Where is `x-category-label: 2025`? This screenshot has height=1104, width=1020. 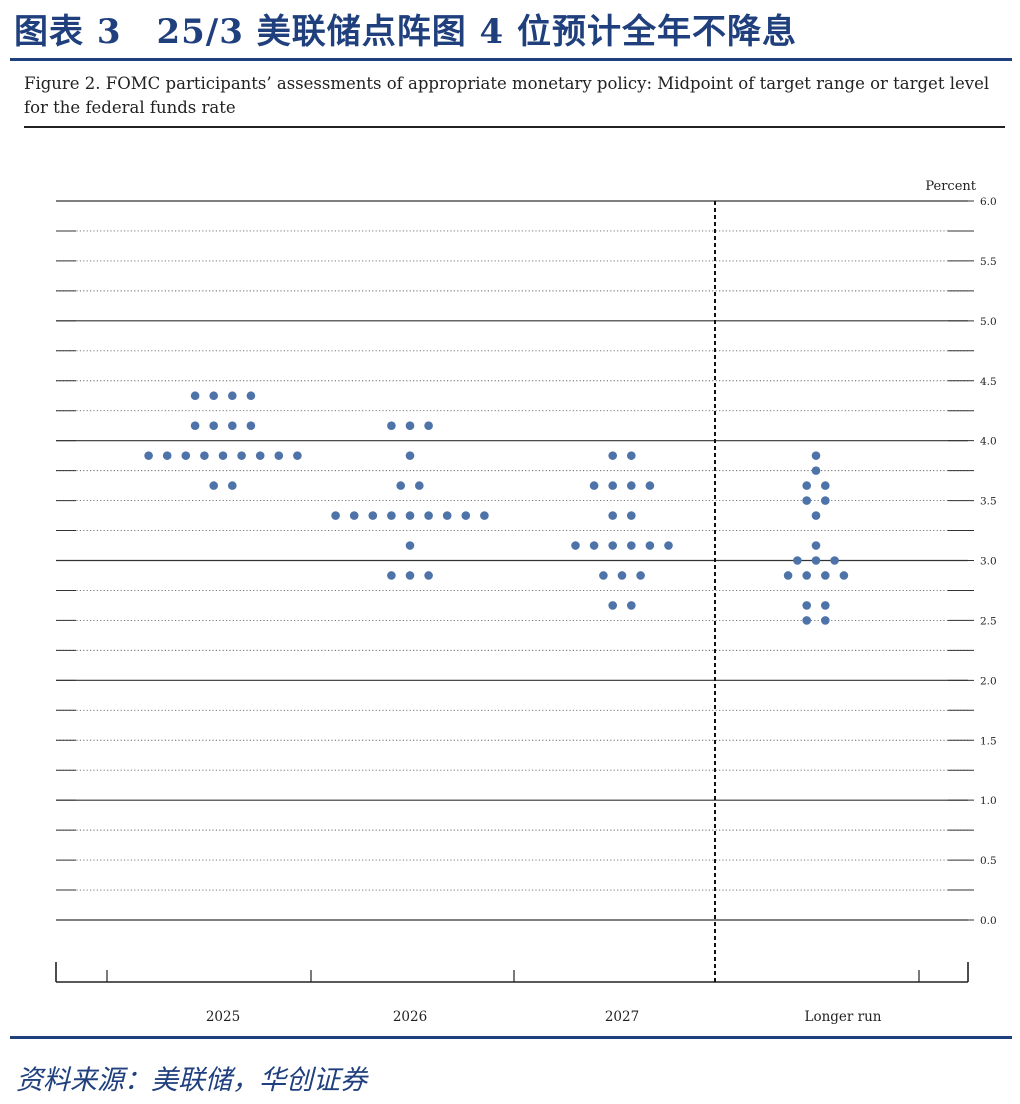 x-category-label: 2025 is located at coordinates (223, 1017).